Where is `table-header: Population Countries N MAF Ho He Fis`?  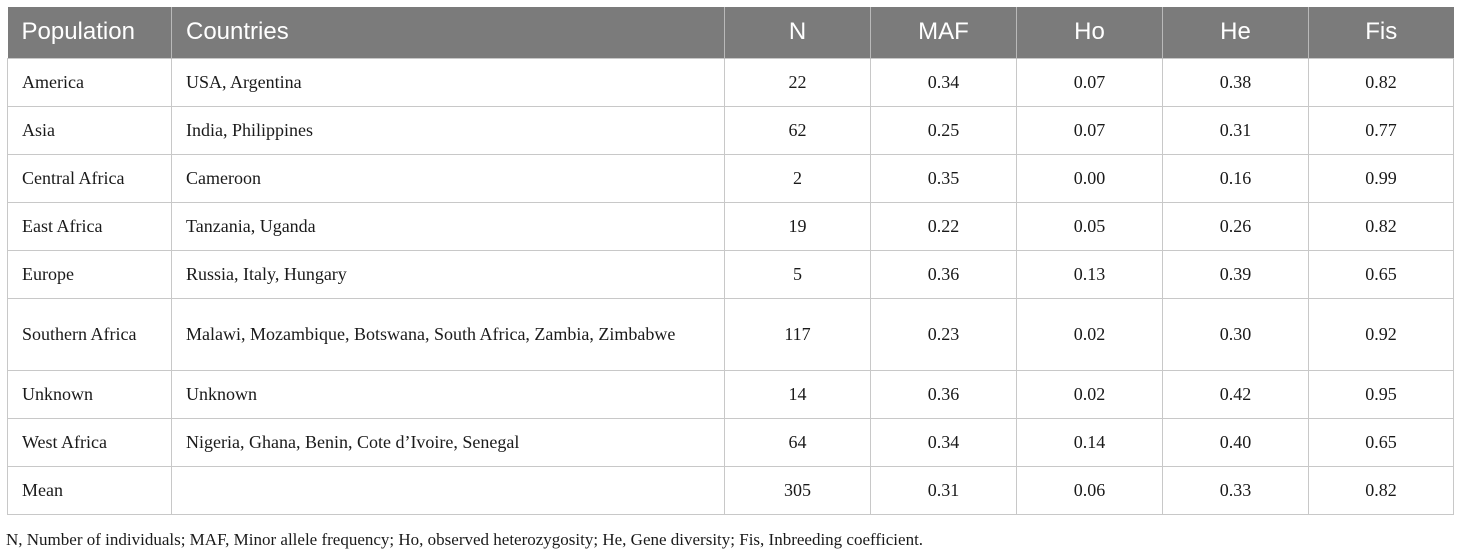 table-header: Population Countries N MAF Ho He Fis is located at coordinates (730, 32).